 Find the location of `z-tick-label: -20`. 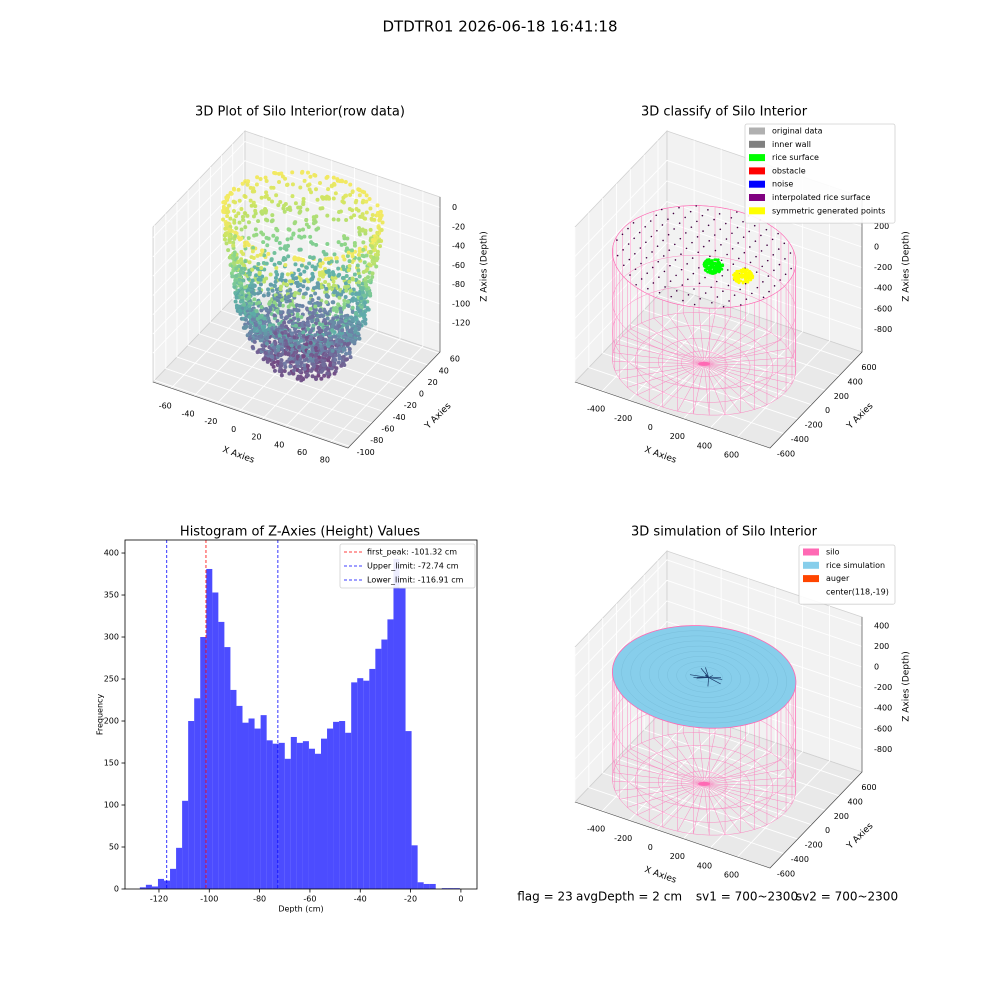

z-tick-label: -20 is located at coordinates (458, 226).